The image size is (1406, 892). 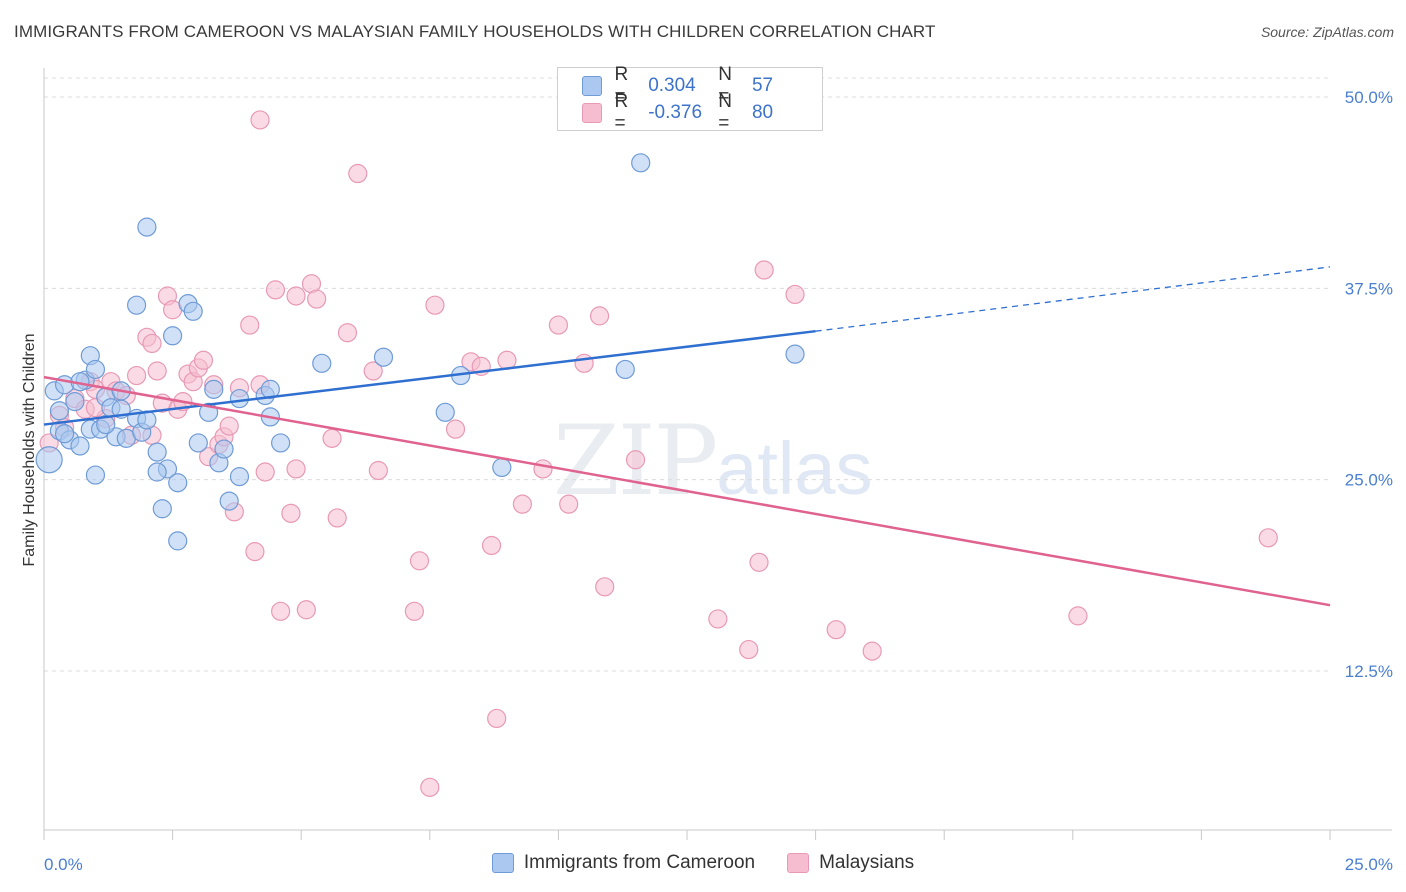 What do you see at coordinates (429, 377) in the screenshot?
I see `cameroon-trend-line` at bounding box center [429, 377].